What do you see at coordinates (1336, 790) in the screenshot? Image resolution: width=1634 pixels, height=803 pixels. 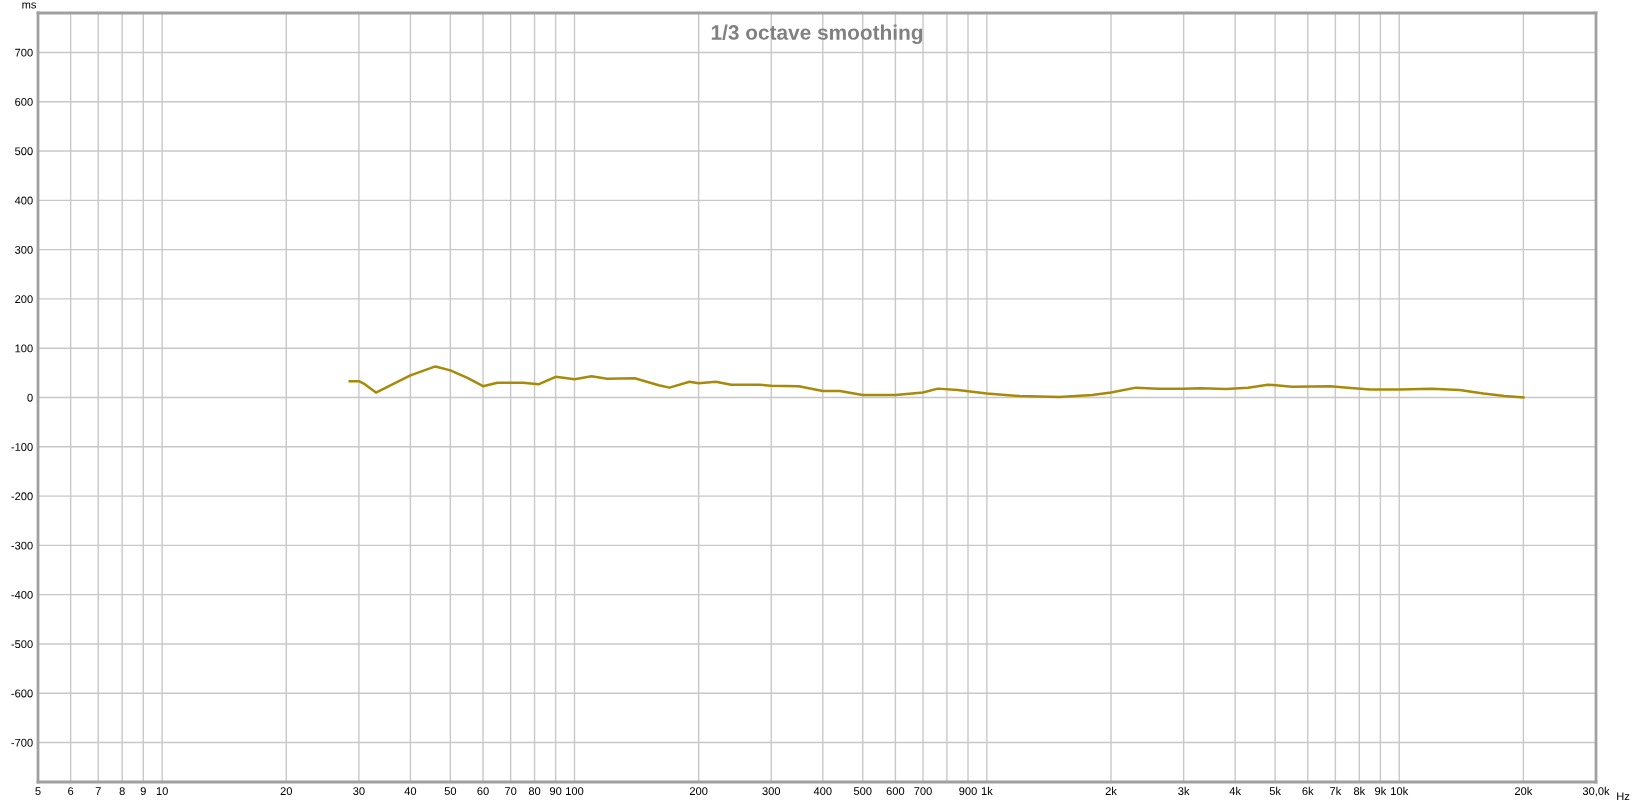 I see `x-tick-label: 7k` at bounding box center [1336, 790].